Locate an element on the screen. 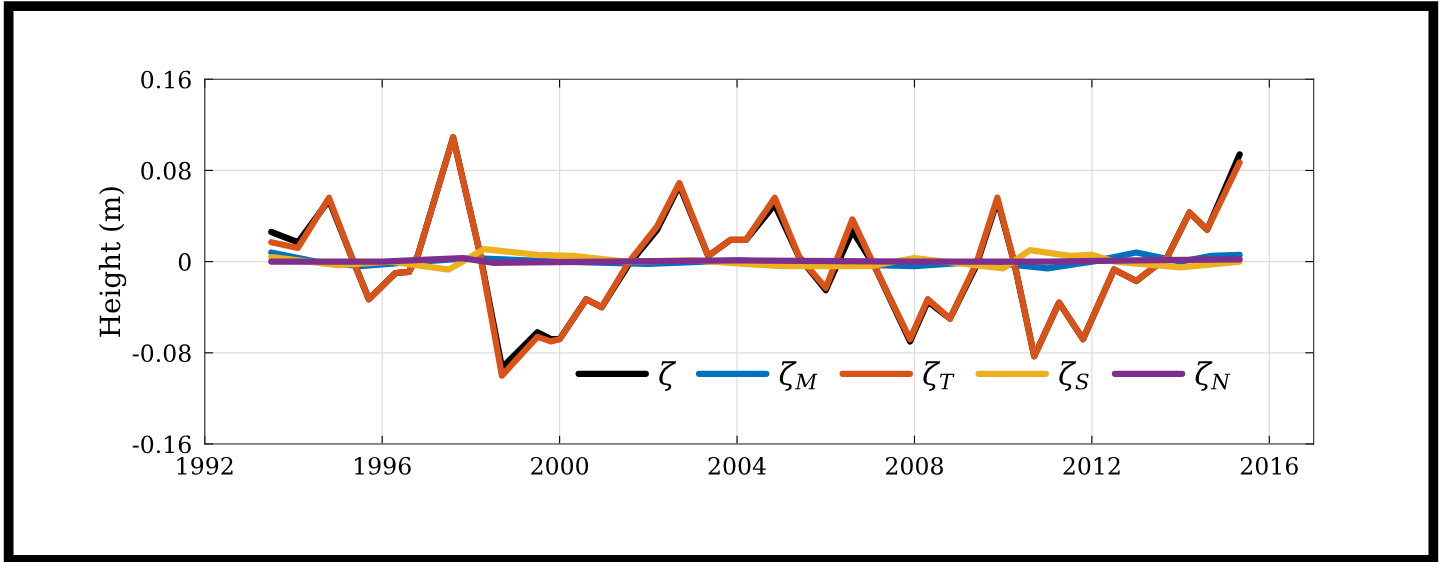  x-tick-label: 2016 is located at coordinates (1269, 465).